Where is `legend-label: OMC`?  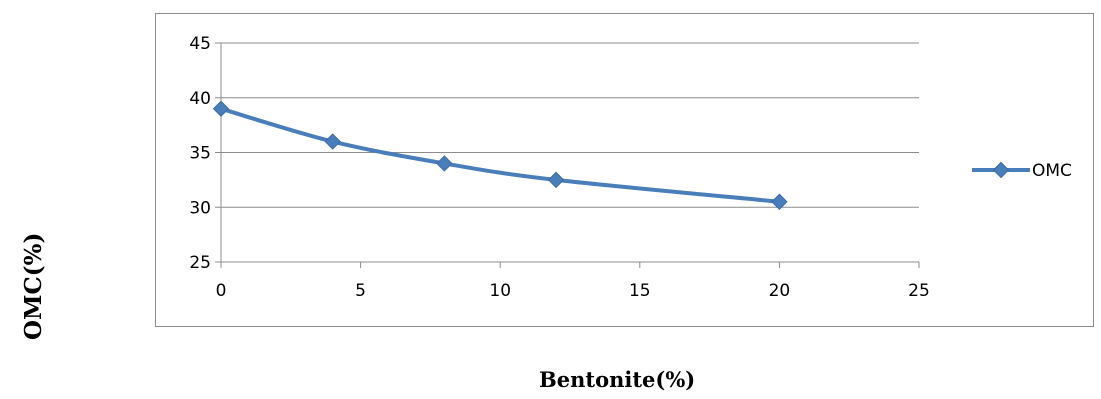
legend-label: OMC is located at coordinates (1052, 171).